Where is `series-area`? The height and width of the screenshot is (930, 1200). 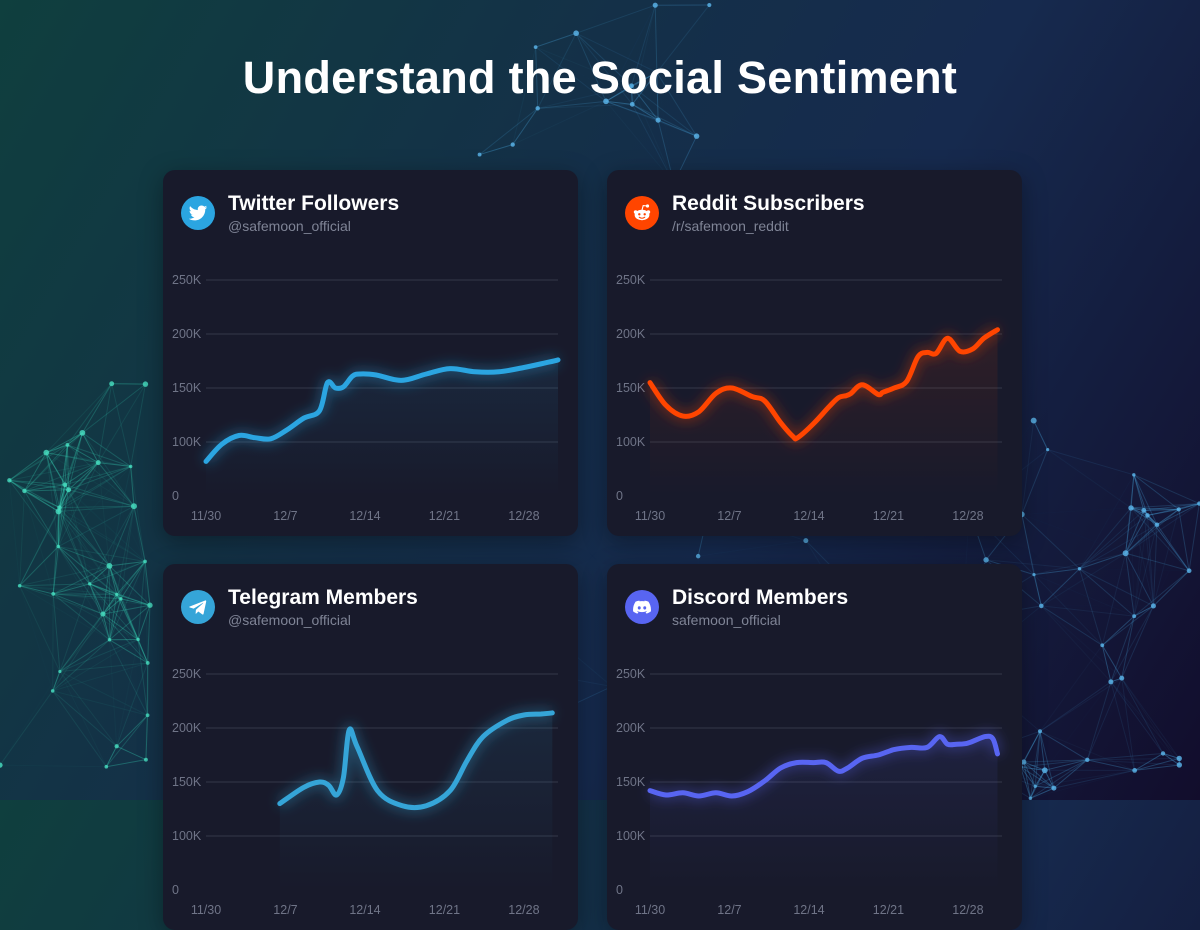 series-area is located at coordinates (416, 801).